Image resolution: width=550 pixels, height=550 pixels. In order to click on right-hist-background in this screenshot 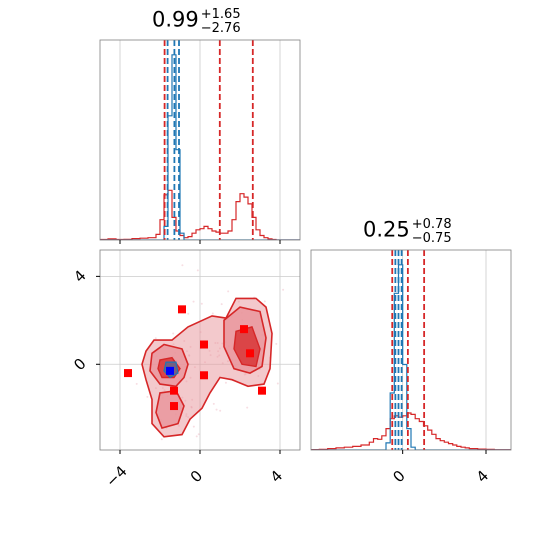, I will do `click(411, 350)`.